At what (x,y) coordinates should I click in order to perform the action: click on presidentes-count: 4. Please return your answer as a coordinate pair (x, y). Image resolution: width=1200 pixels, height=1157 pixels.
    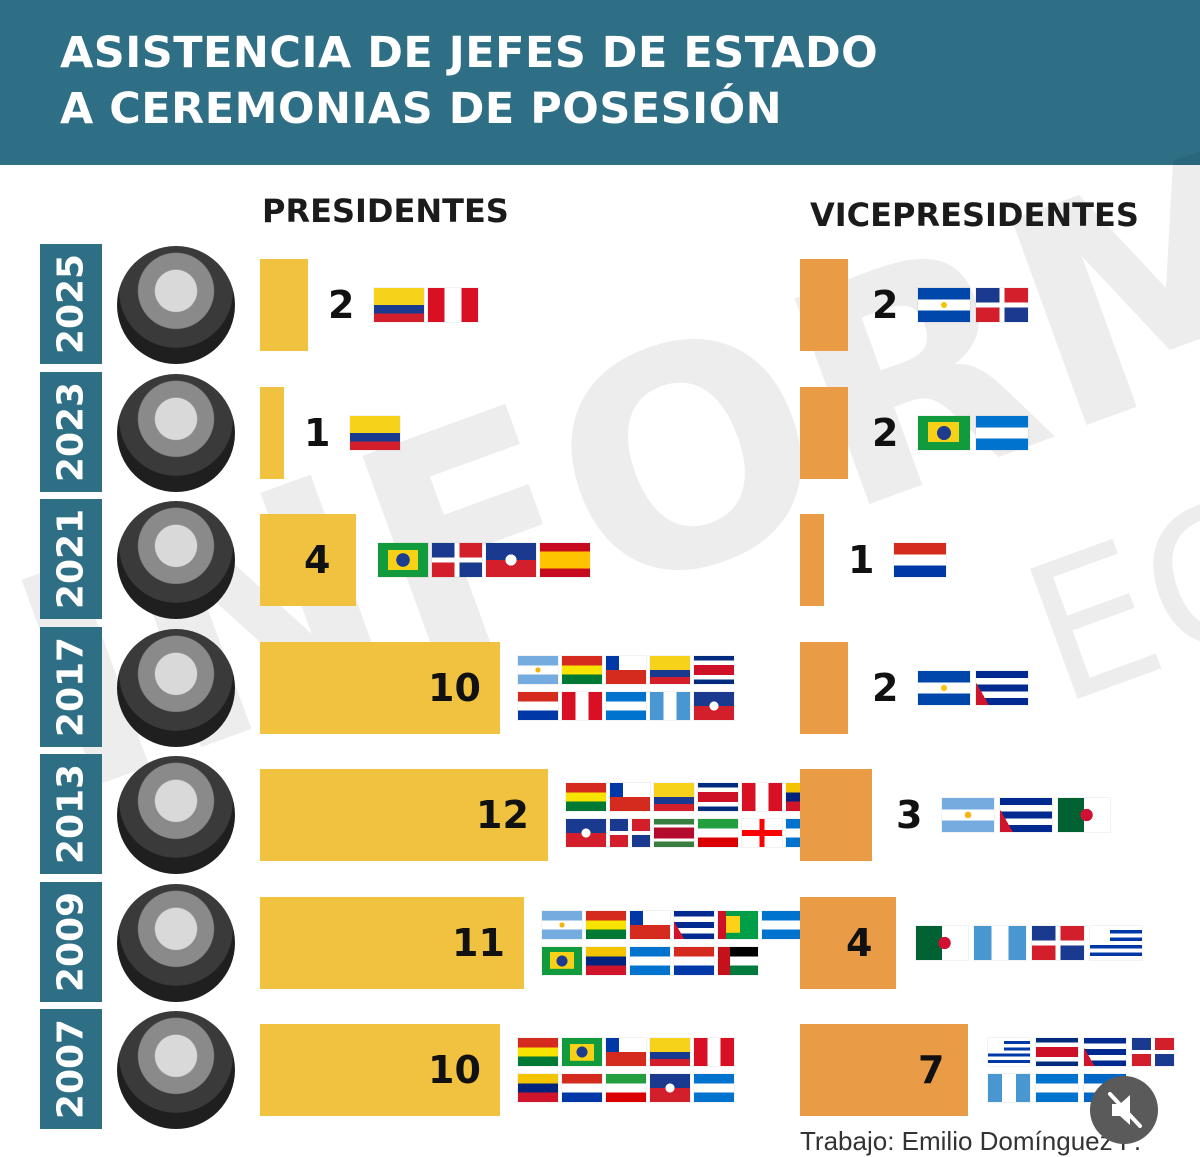
    Looking at the image, I should click on (317, 560).